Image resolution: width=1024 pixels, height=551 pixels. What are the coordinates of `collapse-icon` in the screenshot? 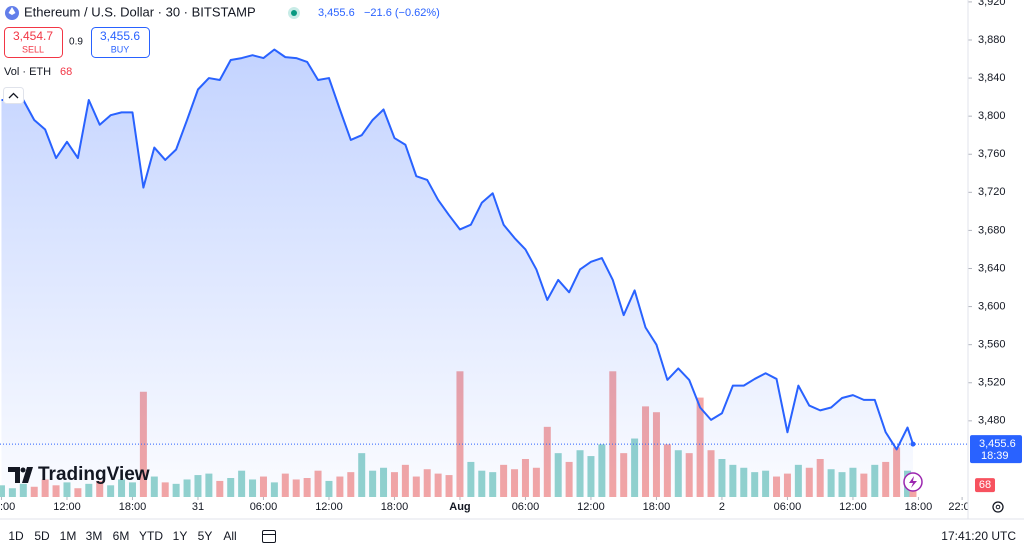 It's located at (13, 95).